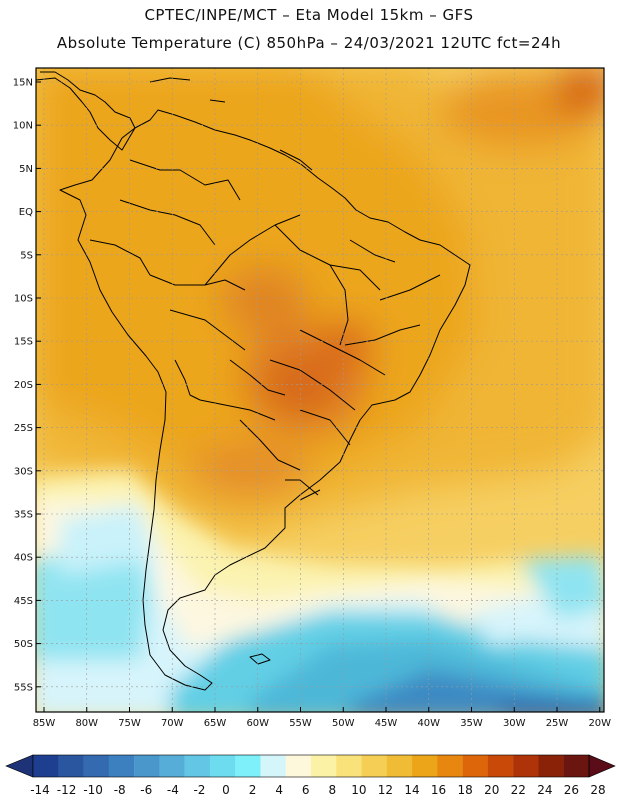 This screenshot has height=800, width=618. I want to click on colorbar-tick-label: 28, so click(597, 790).